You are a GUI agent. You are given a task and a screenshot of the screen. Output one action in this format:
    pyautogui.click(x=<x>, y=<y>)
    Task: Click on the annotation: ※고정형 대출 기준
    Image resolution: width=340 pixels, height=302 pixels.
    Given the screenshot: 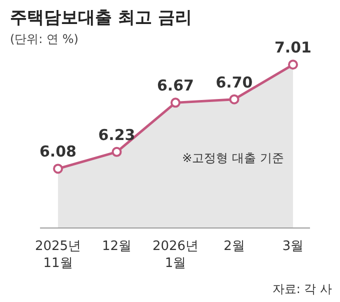 What is the action you would take?
    pyautogui.click(x=233, y=158)
    